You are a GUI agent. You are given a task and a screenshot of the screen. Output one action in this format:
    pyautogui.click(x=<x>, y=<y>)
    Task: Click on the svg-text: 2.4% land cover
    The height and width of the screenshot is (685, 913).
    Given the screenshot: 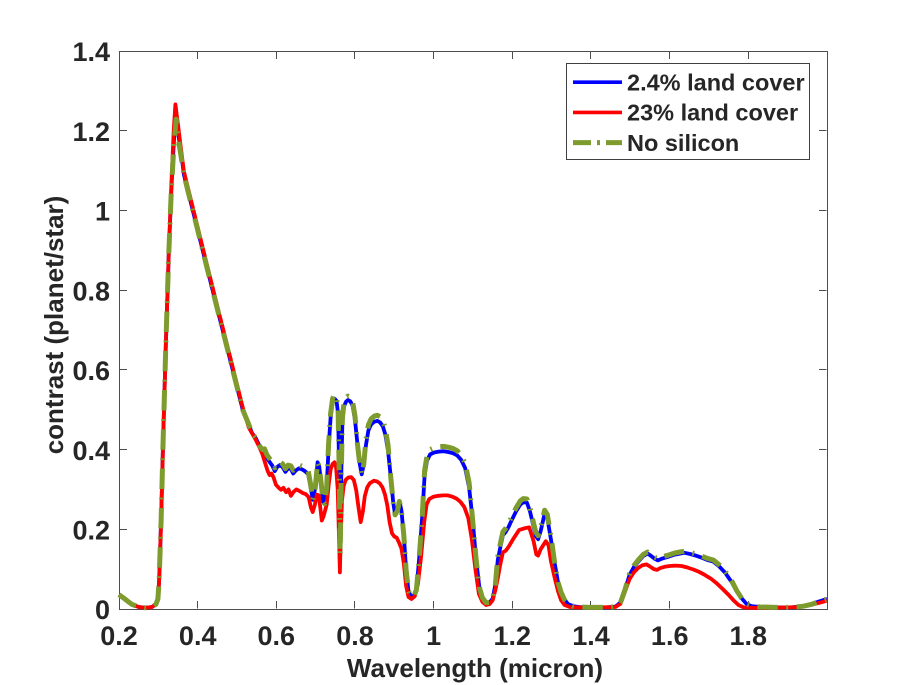 What is the action you would take?
    pyautogui.click(x=716, y=82)
    